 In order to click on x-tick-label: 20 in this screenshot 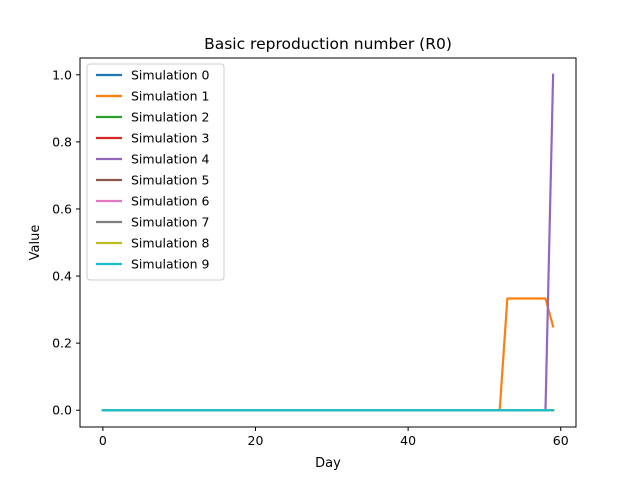, I will do `click(256, 440)`.